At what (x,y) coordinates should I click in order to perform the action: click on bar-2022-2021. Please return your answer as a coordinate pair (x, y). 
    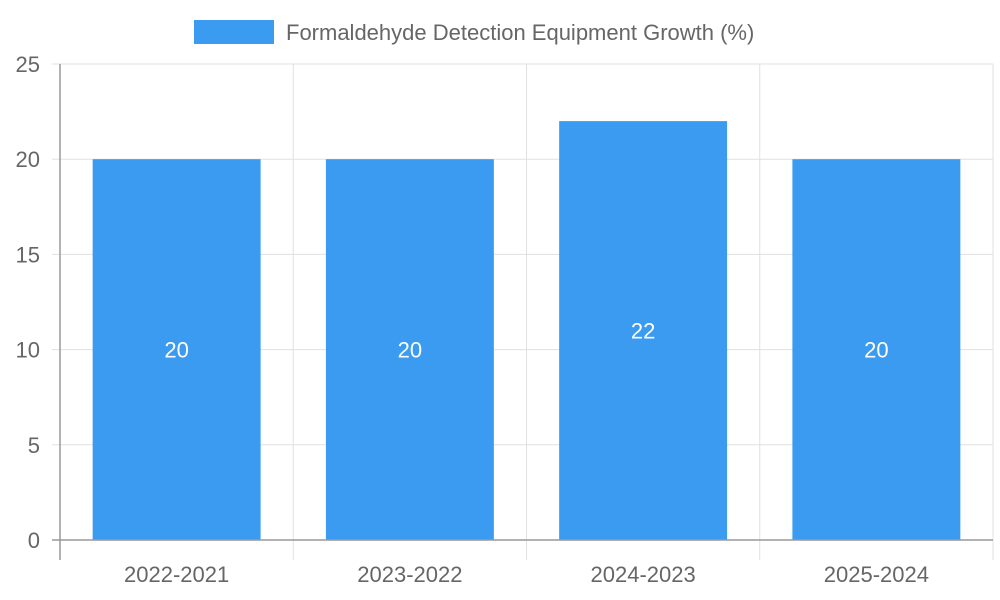
    Looking at the image, I should click on (176, 349).